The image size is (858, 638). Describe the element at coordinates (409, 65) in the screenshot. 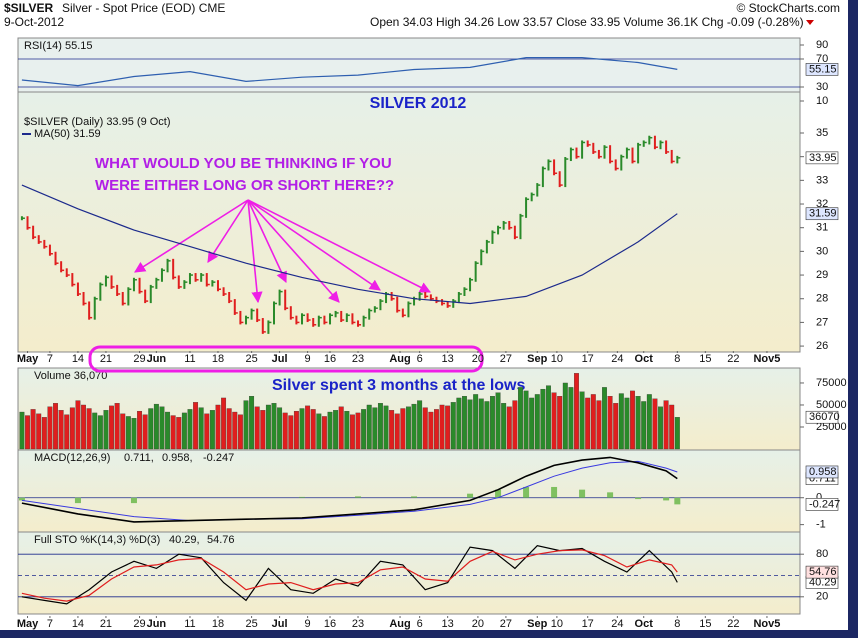

I see `rsi-panel` at that location.